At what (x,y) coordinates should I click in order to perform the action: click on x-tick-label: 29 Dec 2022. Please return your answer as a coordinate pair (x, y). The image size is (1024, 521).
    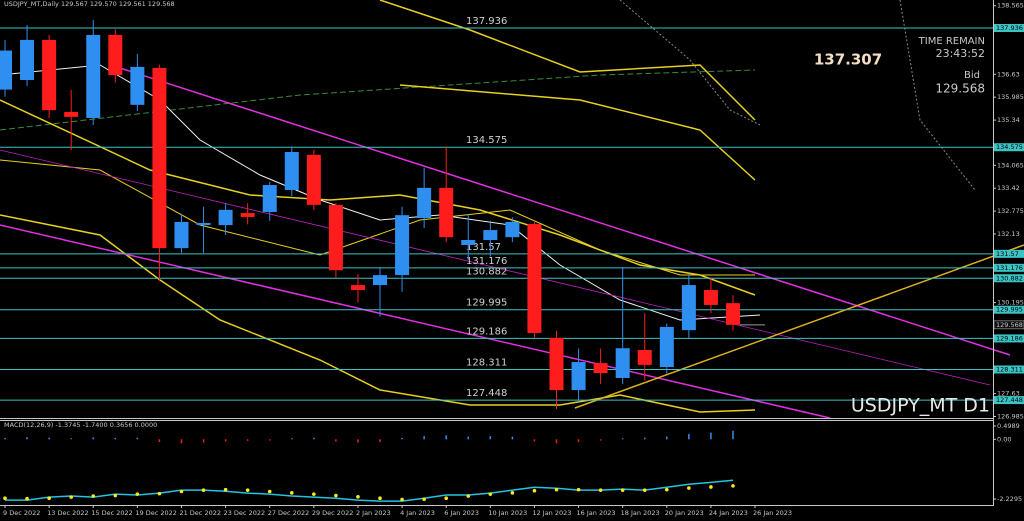
    Looking at the image, I should click on (333, 513).